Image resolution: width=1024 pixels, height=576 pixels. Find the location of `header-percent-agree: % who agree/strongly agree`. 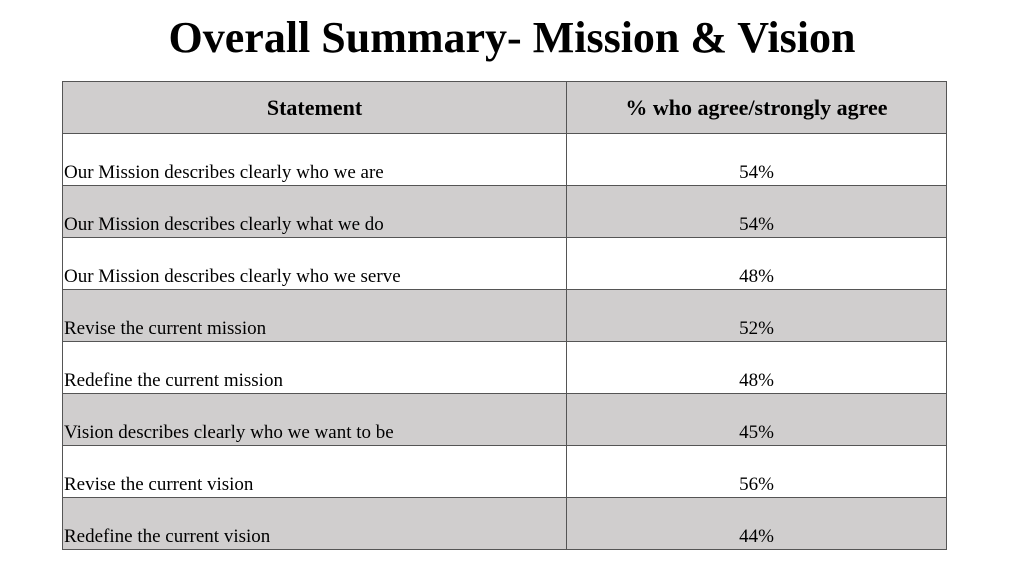

header-percent-agree: % who agree/strongly agree is located at coordinates (756, 107).